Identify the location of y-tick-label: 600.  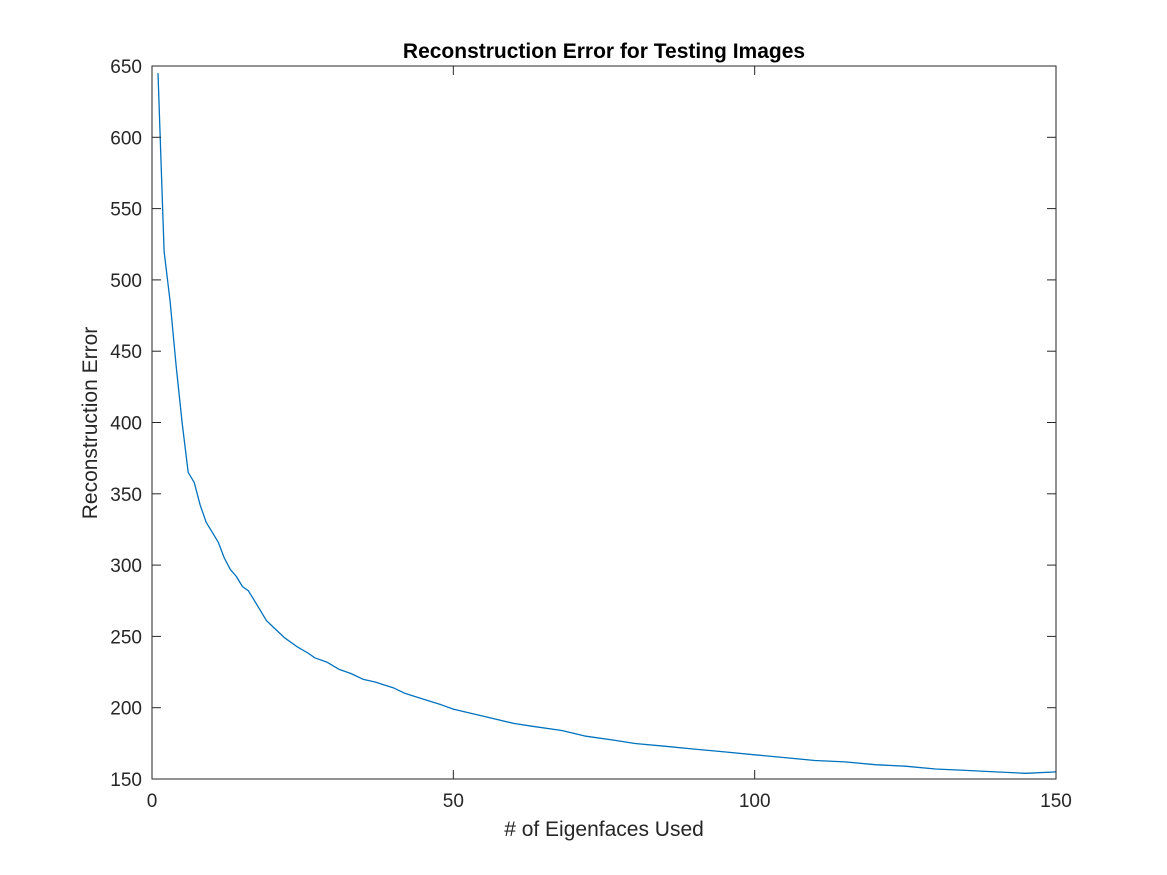
(126, 138).